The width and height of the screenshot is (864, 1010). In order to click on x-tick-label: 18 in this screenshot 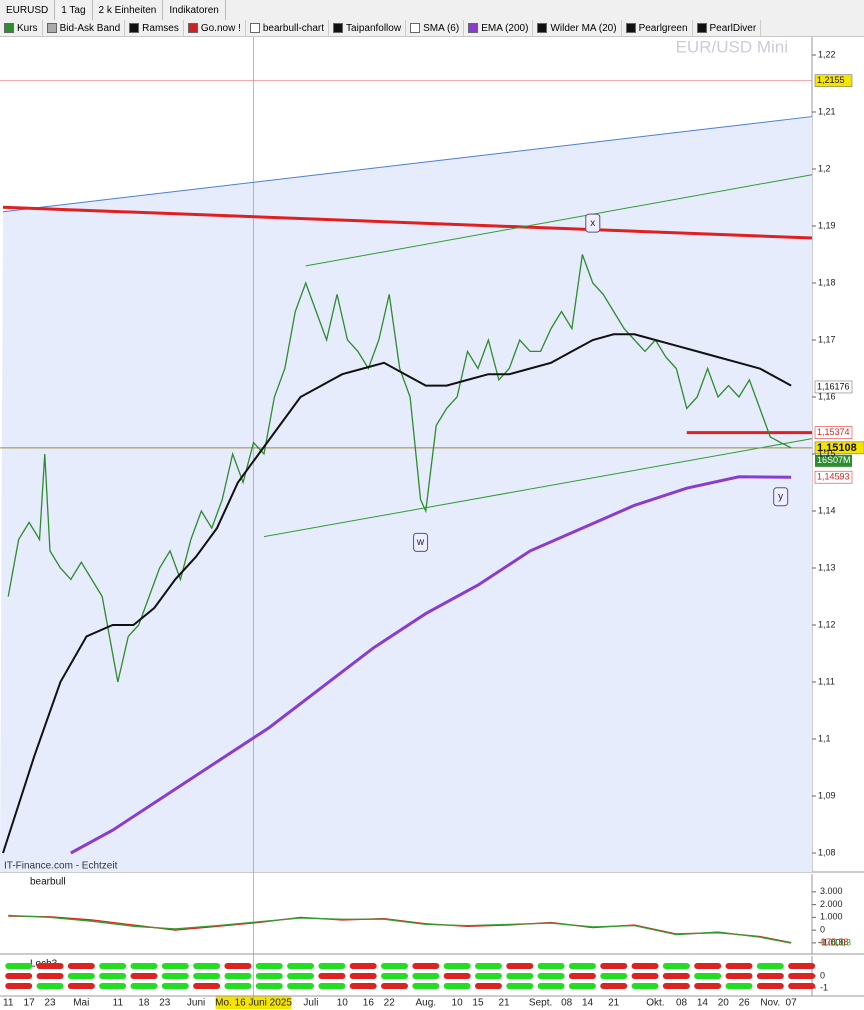, I will do `click(144, 1003)`.